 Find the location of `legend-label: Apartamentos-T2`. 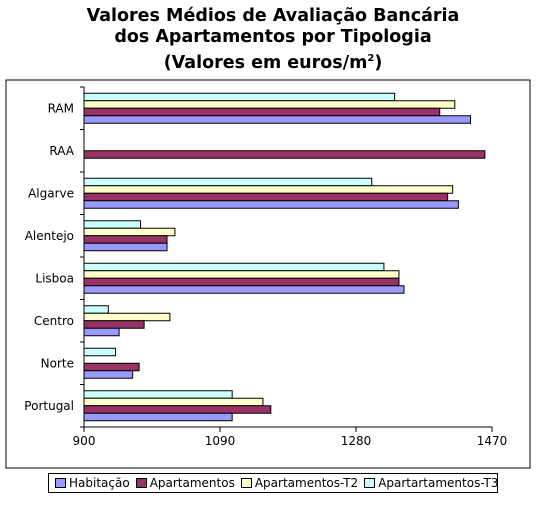

legend-label: Apartamentos-T2 is located at coordinates (306, 483).